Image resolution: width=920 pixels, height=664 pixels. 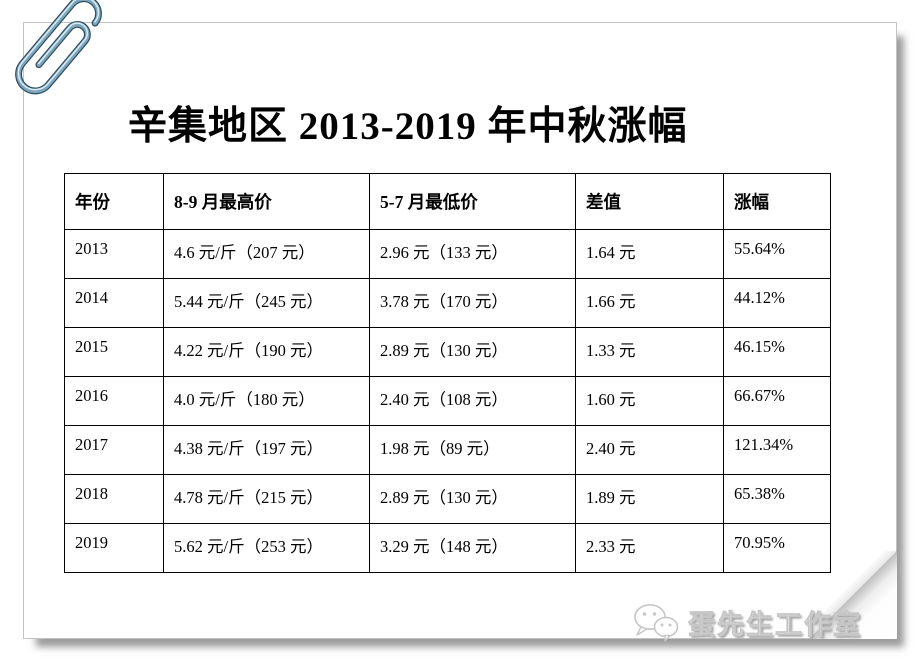 I want to click on wechat-icon, so click(x=656, y=623).